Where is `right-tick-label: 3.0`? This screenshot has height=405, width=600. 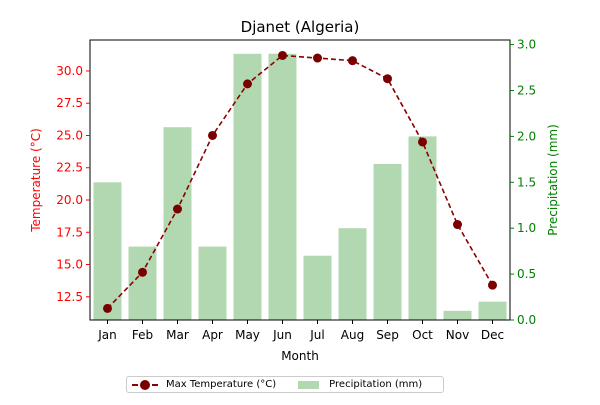
right-tick-label: 3.0 is located at coordinates (526, 45).